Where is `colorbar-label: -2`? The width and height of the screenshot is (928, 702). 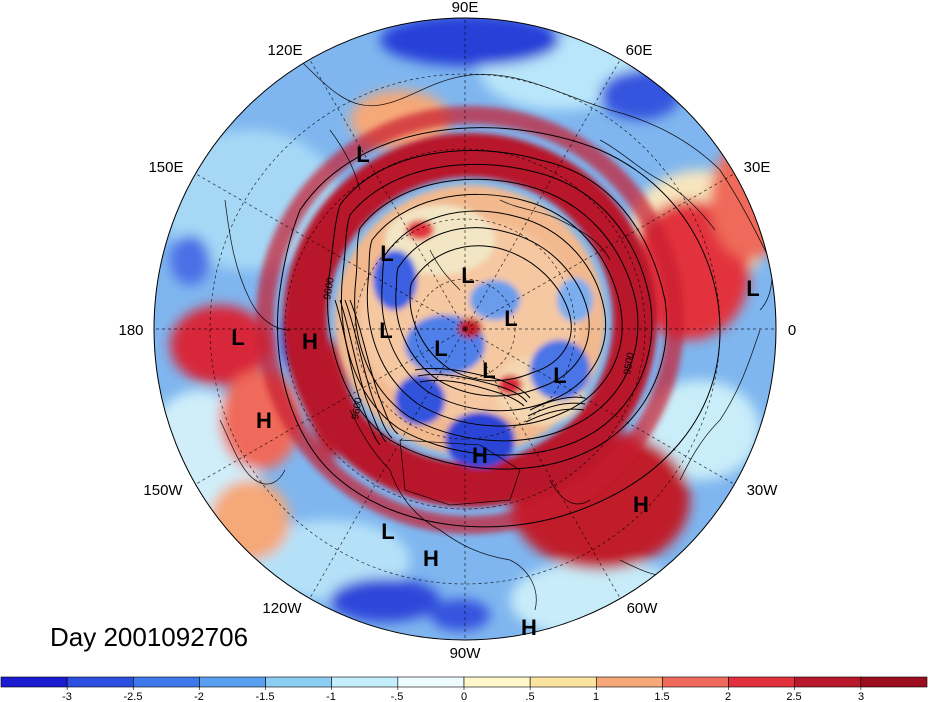
colorbar-label: -2 is located at coordinates (199, 696).